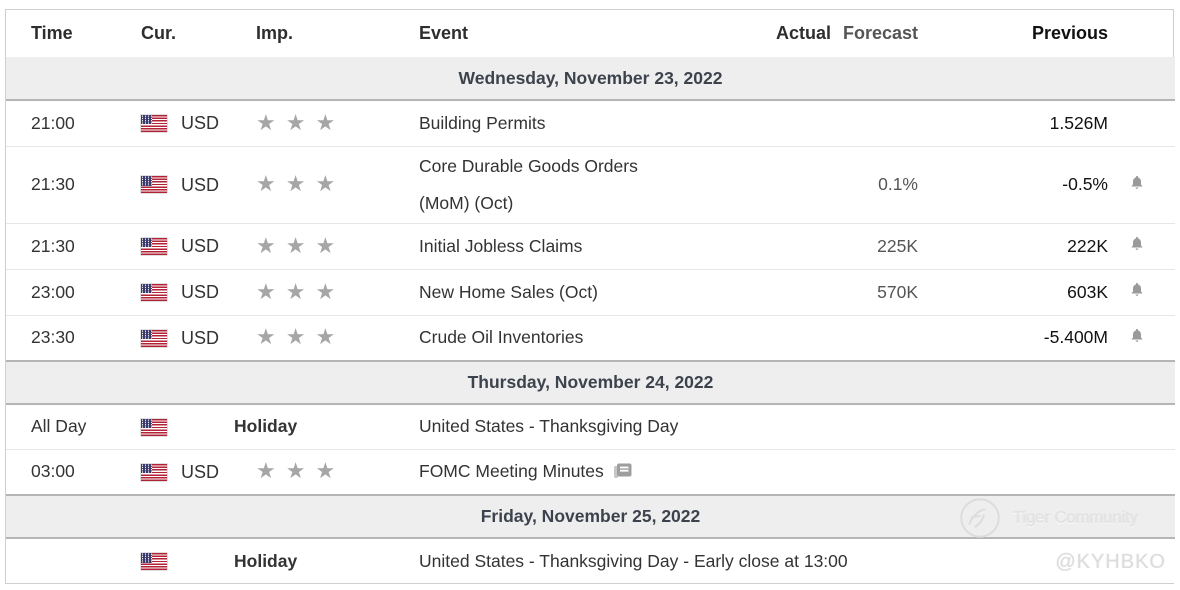 This screenshot has width=1180, height=590. What do you see at coordinates (803, 33) in the screenshot?
I see `column-header-actual: Actual` at bounding box center [803, 33].